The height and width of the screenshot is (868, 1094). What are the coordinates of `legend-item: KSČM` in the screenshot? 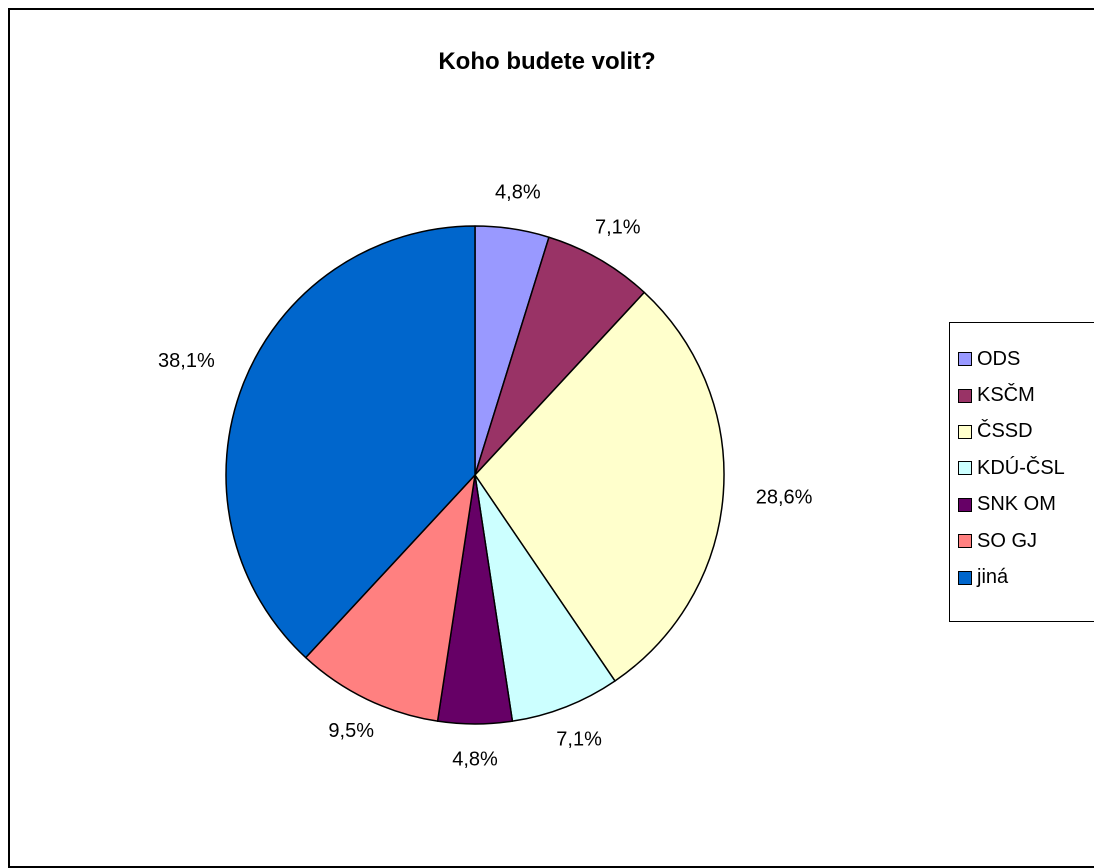 It's located at (1022, 395).